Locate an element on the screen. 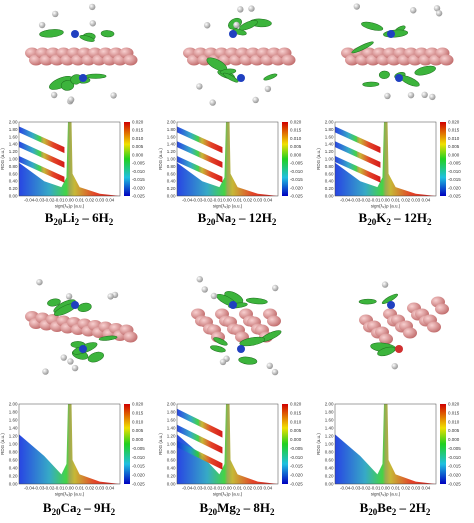 The height and width of the screenshot is (523, 474). rdg-scatter is located at coordinates (227, 444).